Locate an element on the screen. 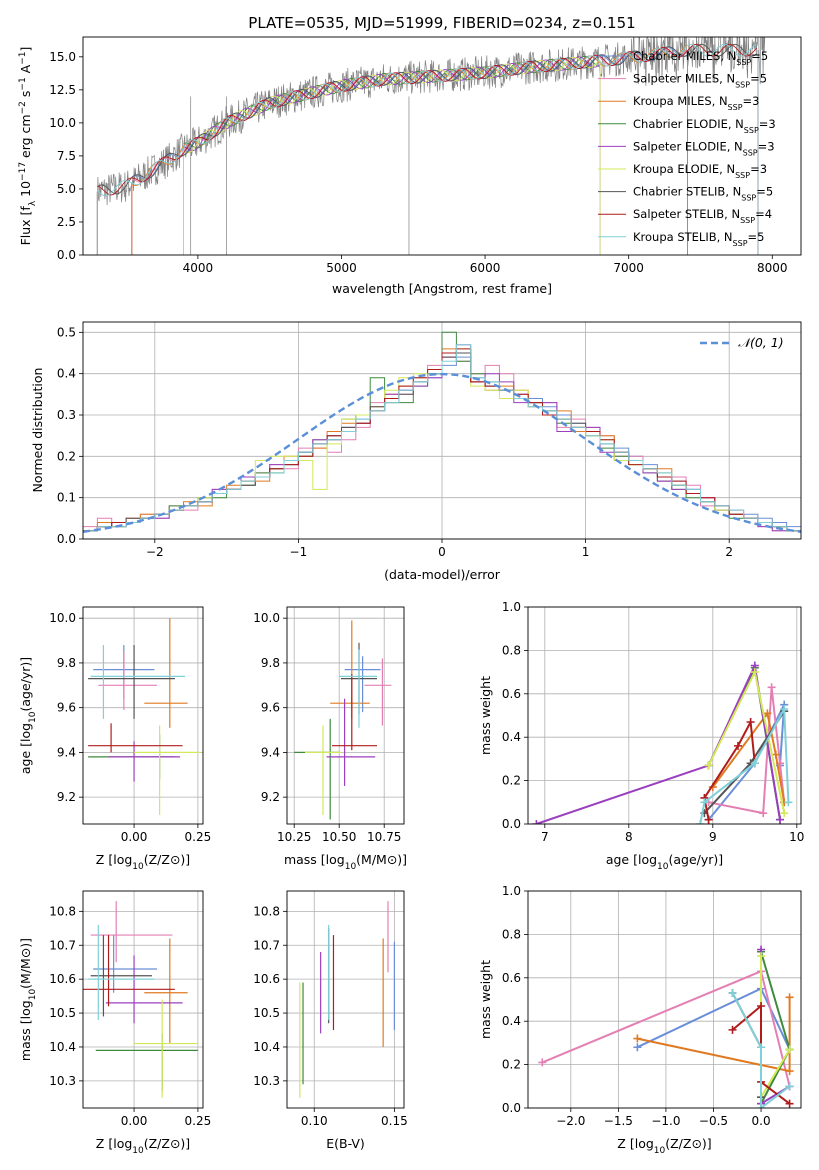 This screenshot has width=819, height=1170. y-tick-label: 10.3 is located at coordinates (62, 1081).